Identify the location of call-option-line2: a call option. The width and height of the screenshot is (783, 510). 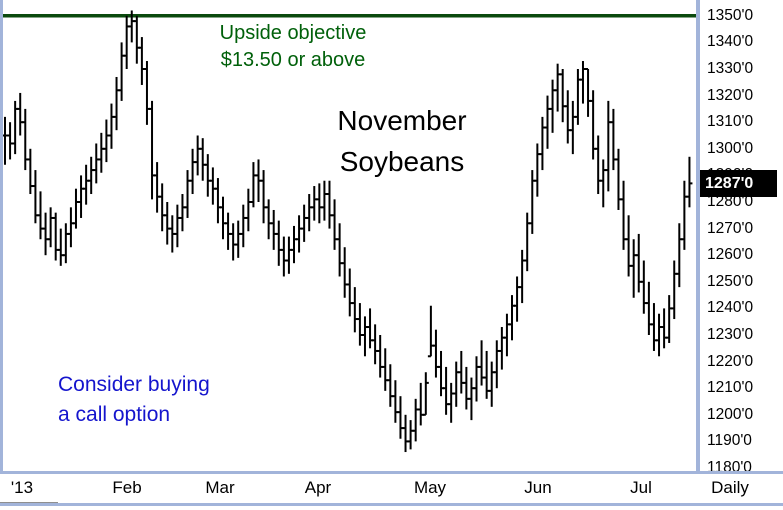
(114, 414).